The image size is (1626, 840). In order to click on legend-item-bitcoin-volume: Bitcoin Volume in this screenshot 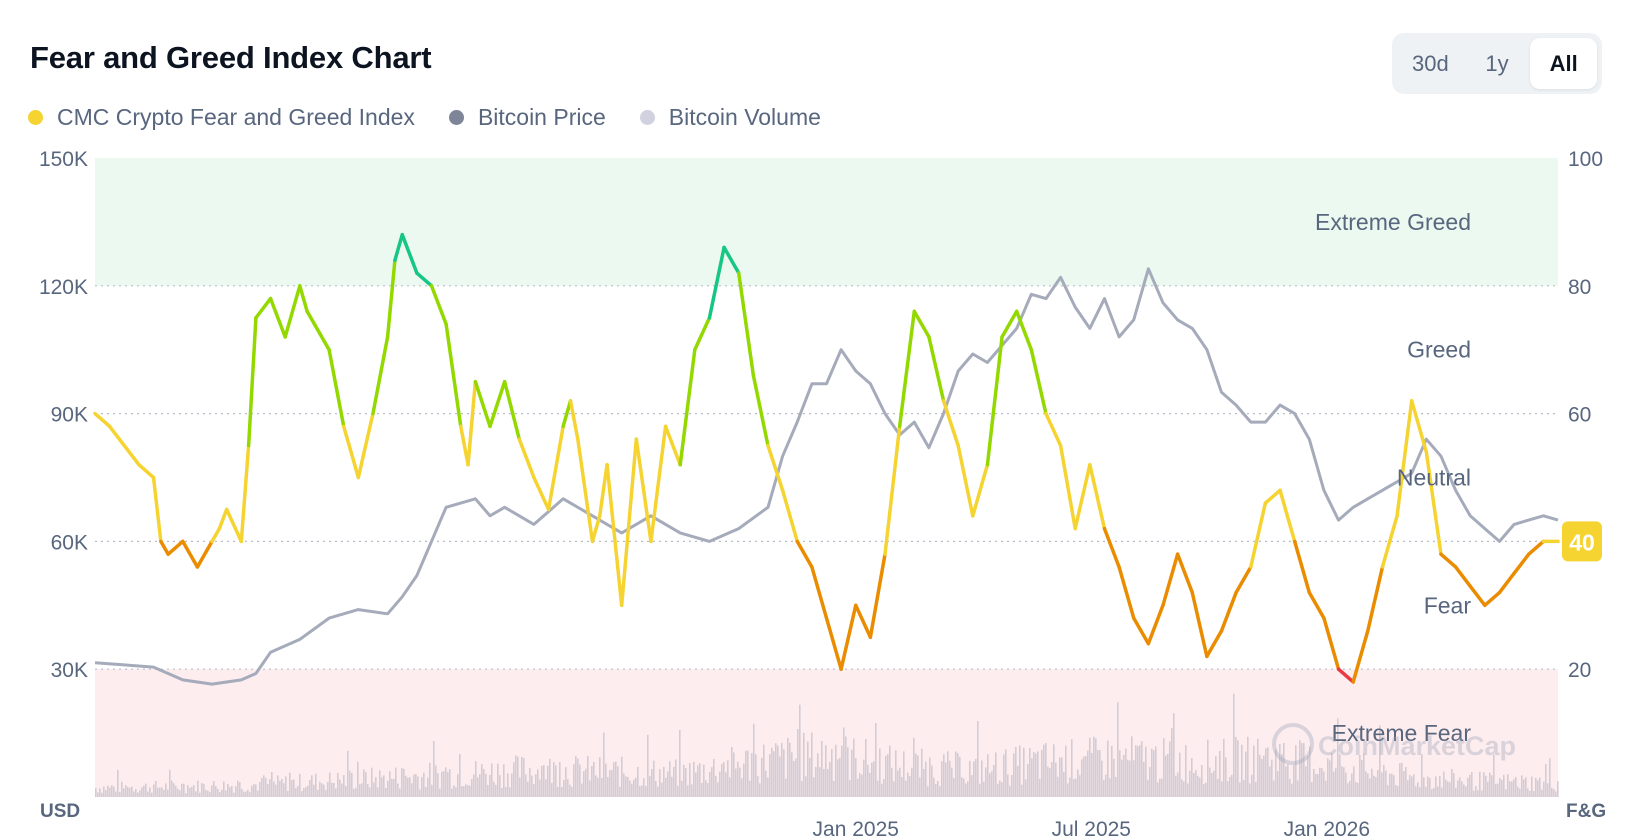, I will do `click(730, 117)`.